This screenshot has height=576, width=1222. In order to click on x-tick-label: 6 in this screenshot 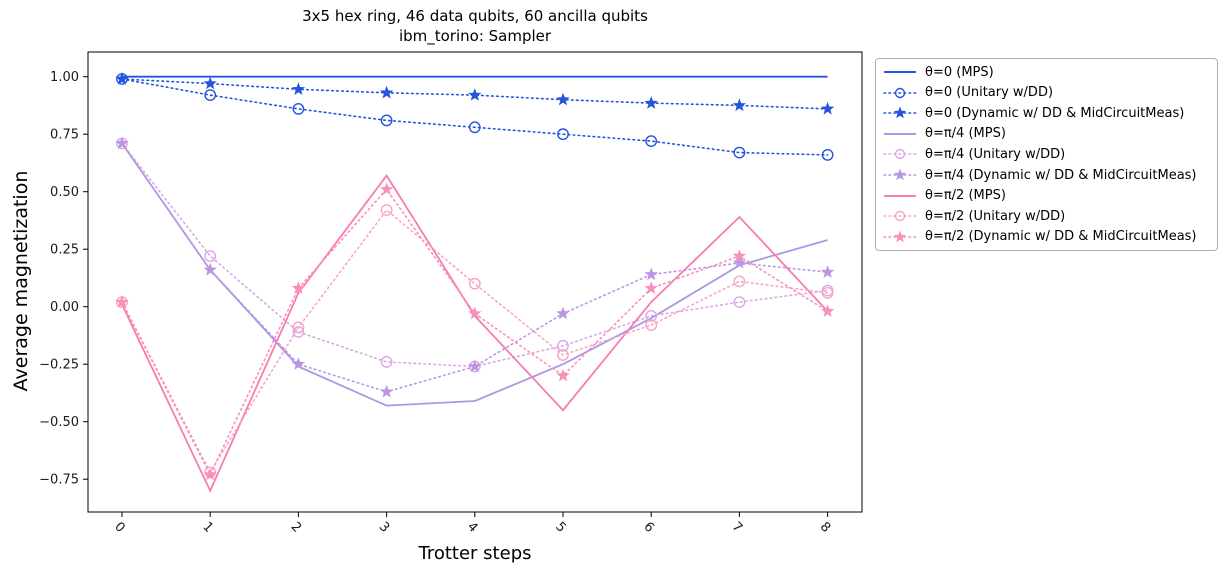, I will do `click(648, 527)`.